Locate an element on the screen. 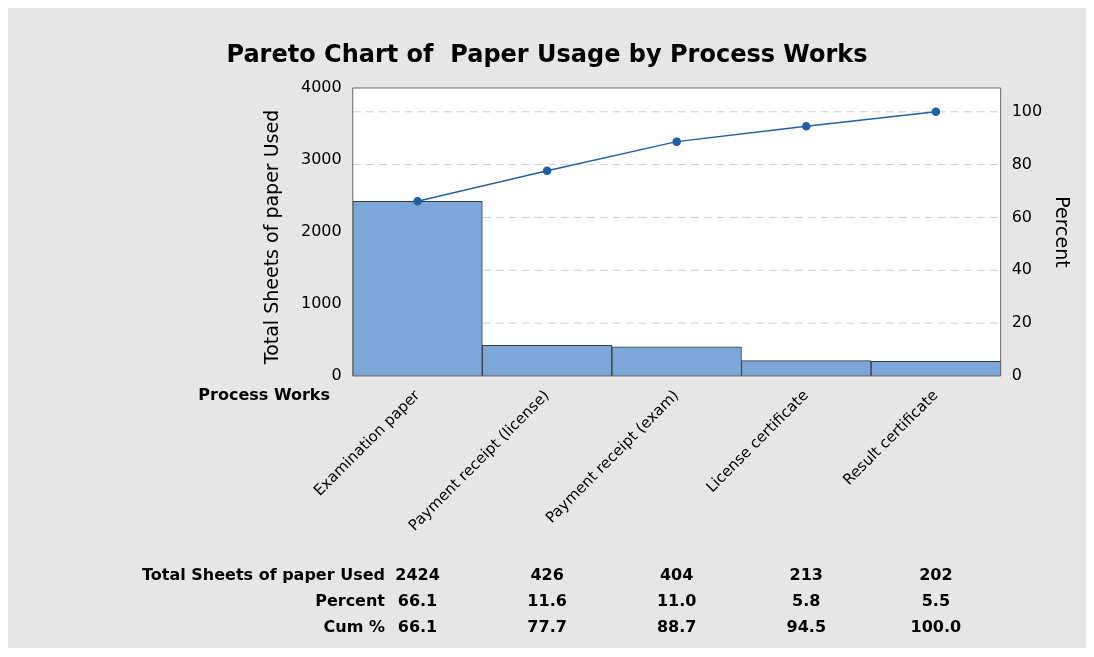  text: Total Sheets of paper Used is located at coordinates (263, 575).